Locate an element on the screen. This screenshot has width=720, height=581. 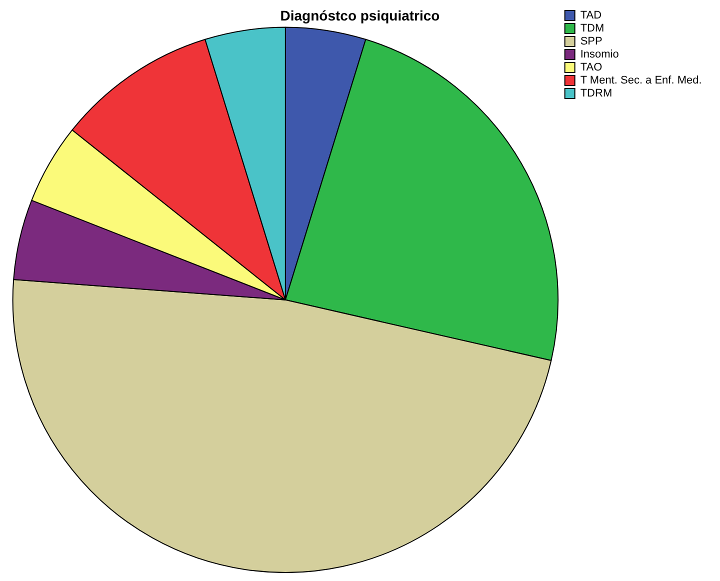
chart-title: Diagnóstco psiquiatrico is located at coordinates (360, 15).